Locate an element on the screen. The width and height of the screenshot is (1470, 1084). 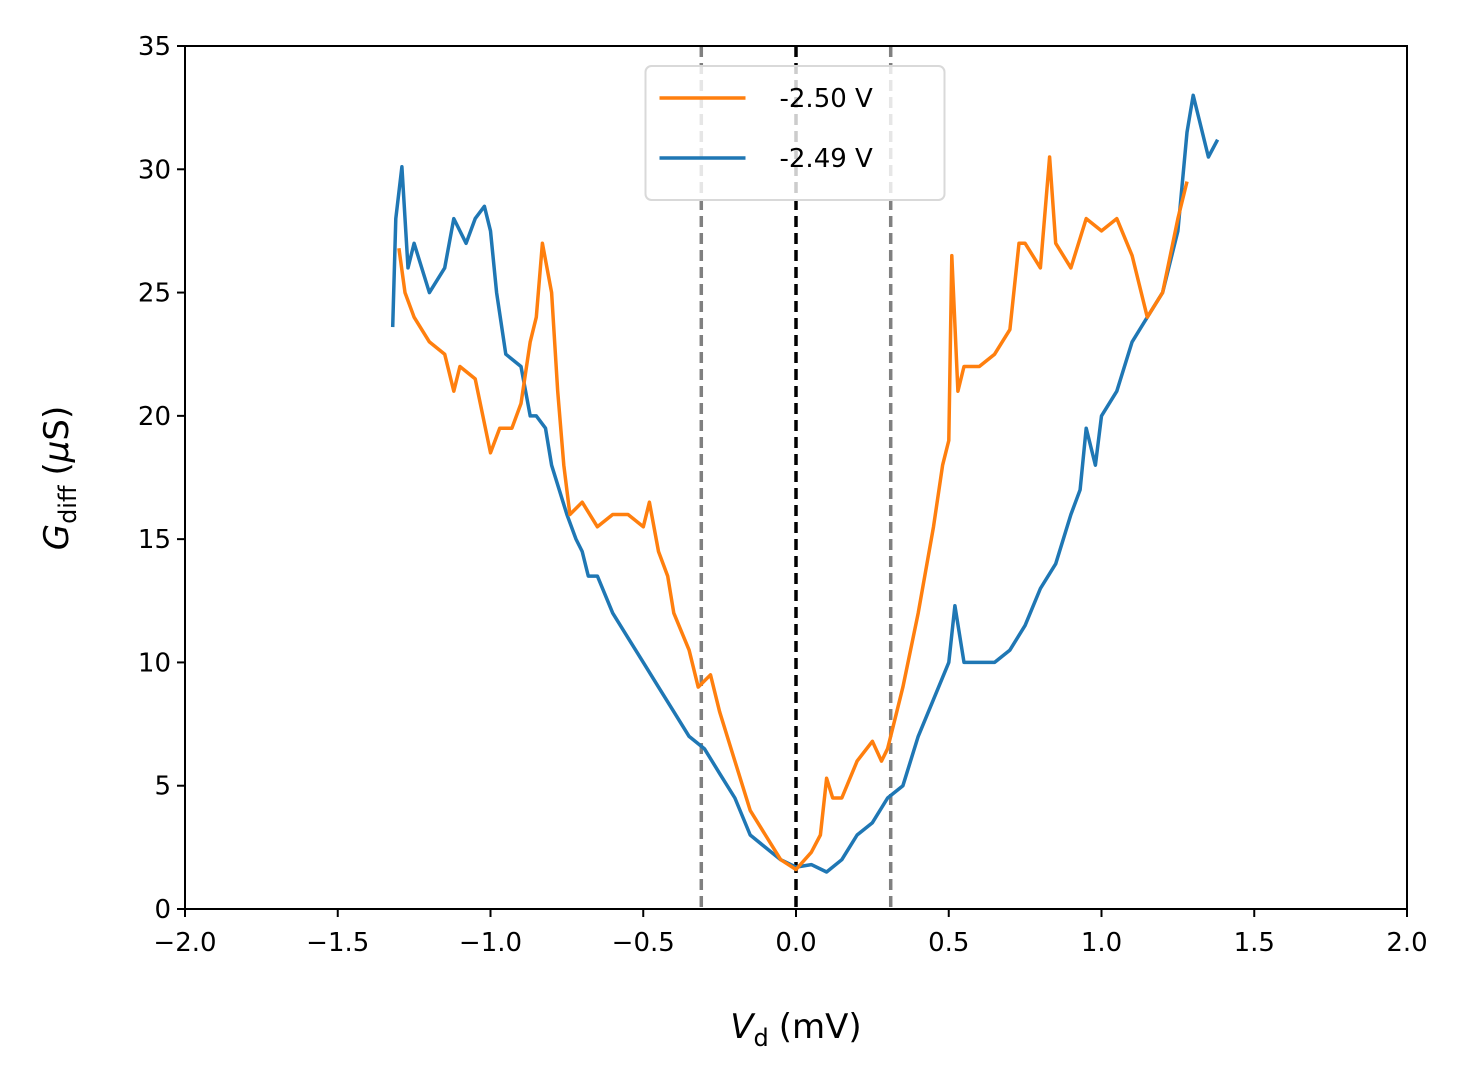
y-tick-label: 35 is located at coordinates (154, 47).